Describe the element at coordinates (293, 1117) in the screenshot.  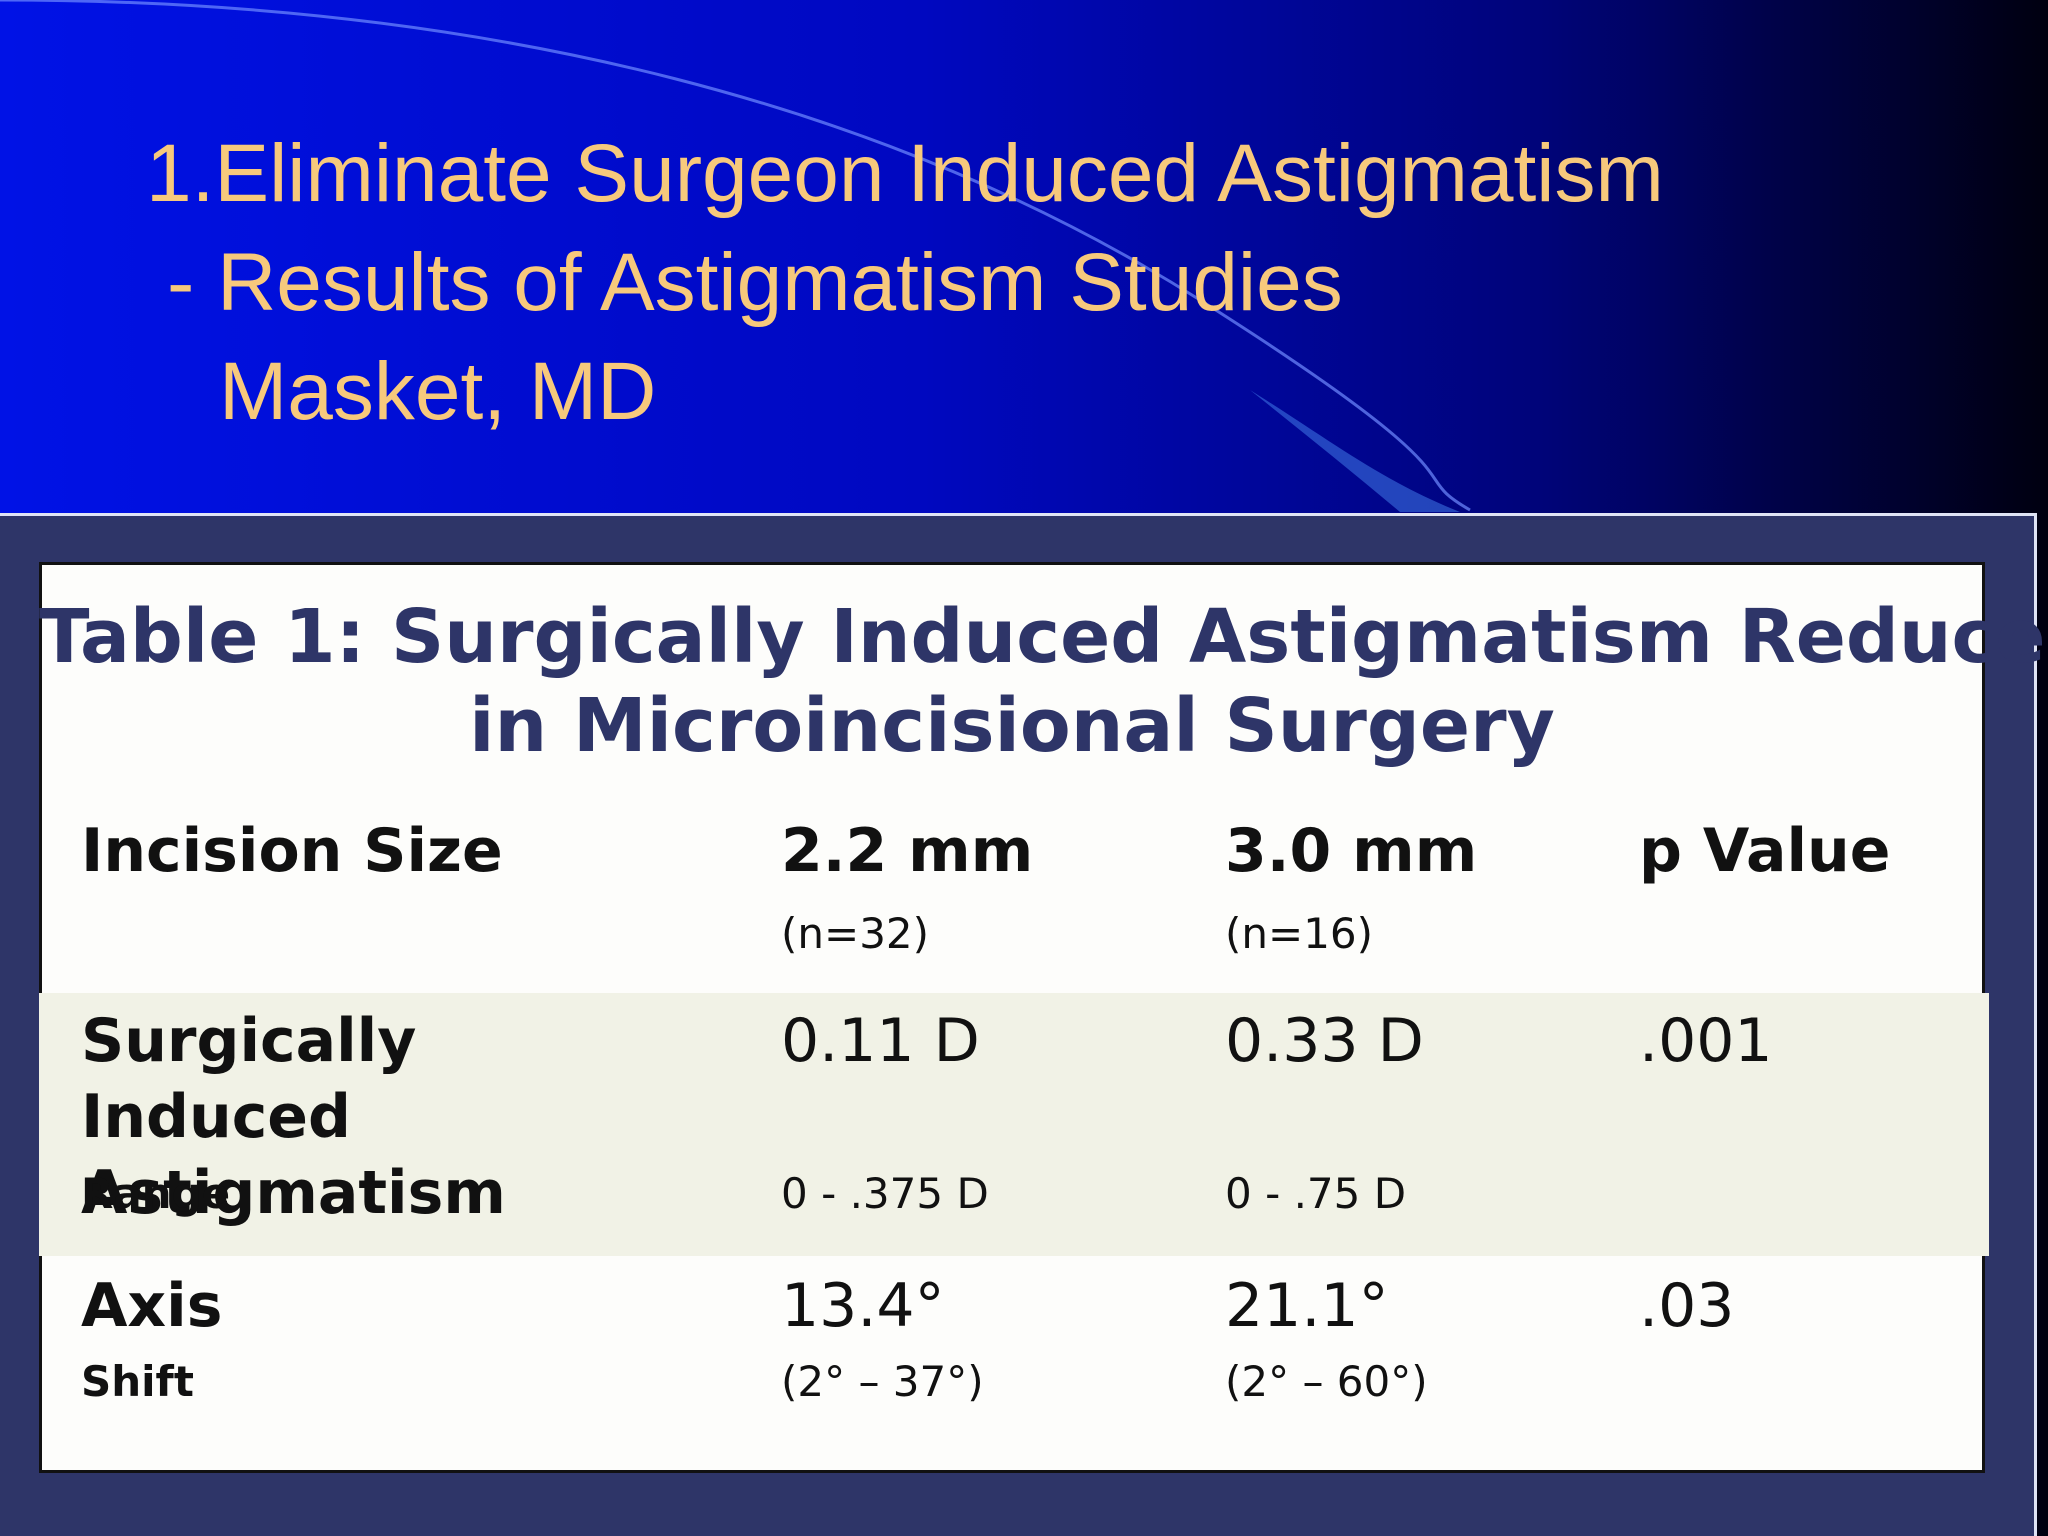
I see `row-label: Surgically Induced Astigmatism` at that location.